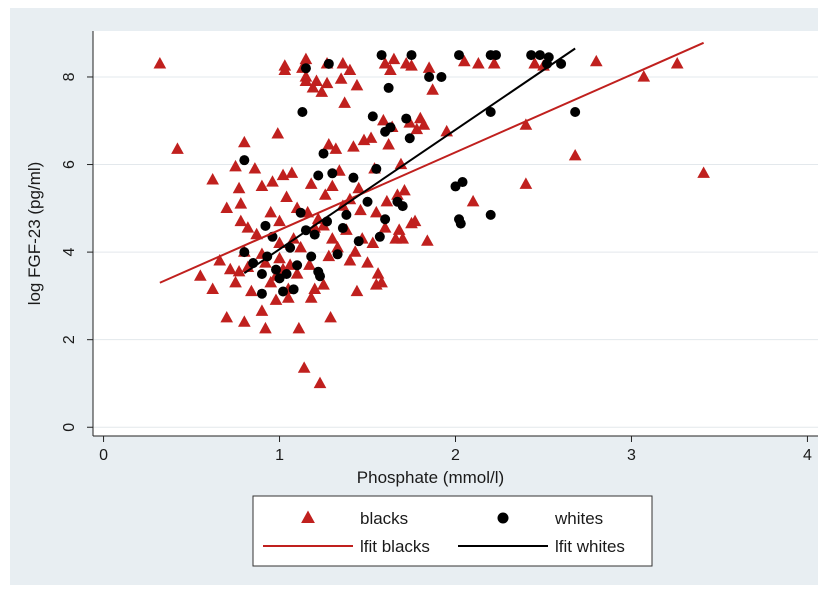 This screenshot has height=589, width=823. Describe the element at coordinates (452, 531) in the screenshot. I see `legend` at that location.